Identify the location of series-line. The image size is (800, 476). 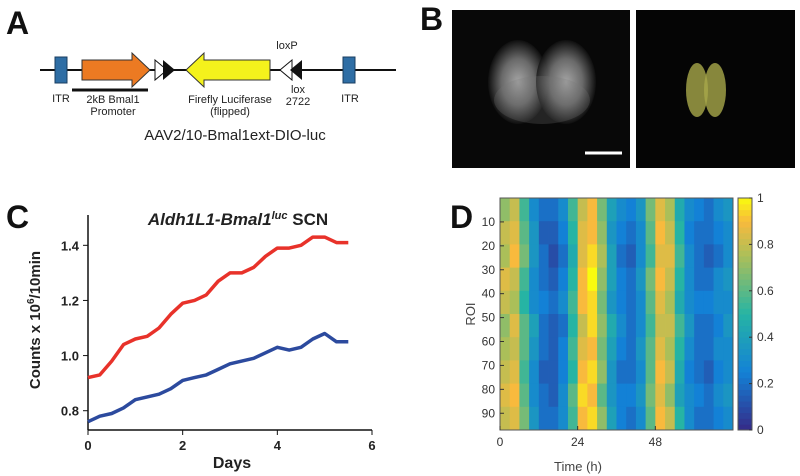
(218, 307).